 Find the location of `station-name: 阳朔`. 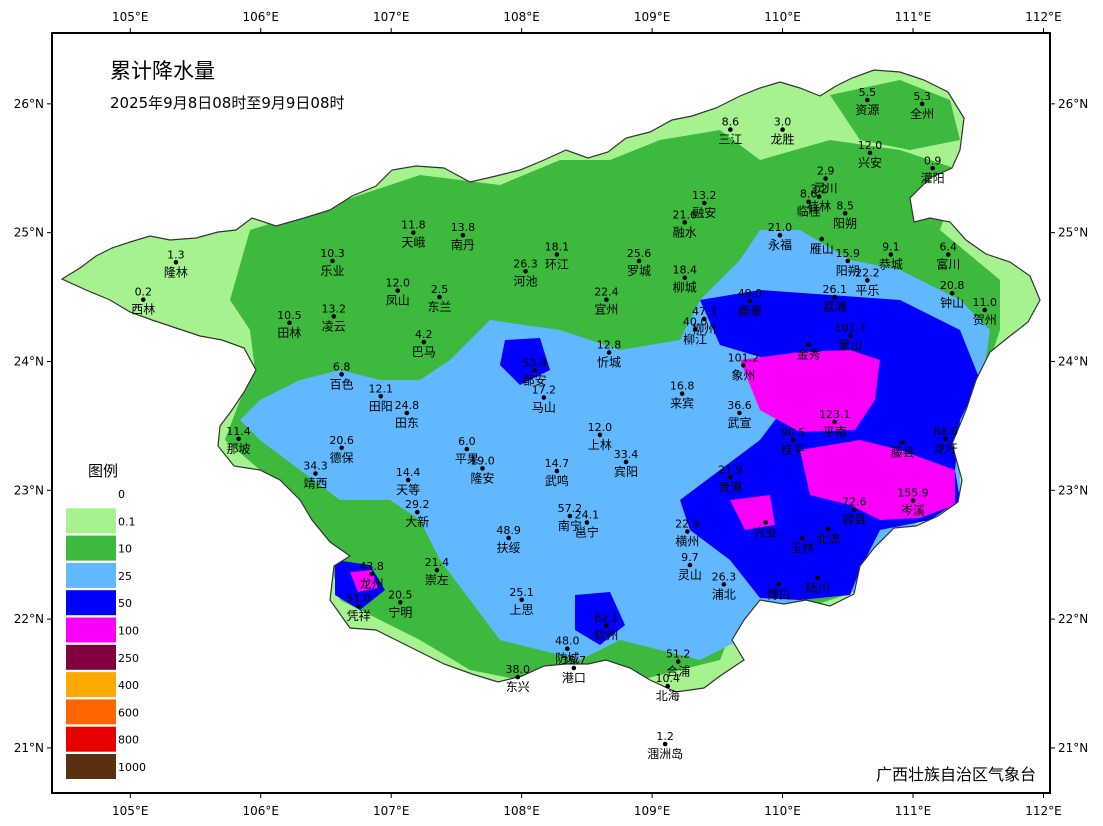

station-name: 阳朔 is located at coordinates (845, 222).